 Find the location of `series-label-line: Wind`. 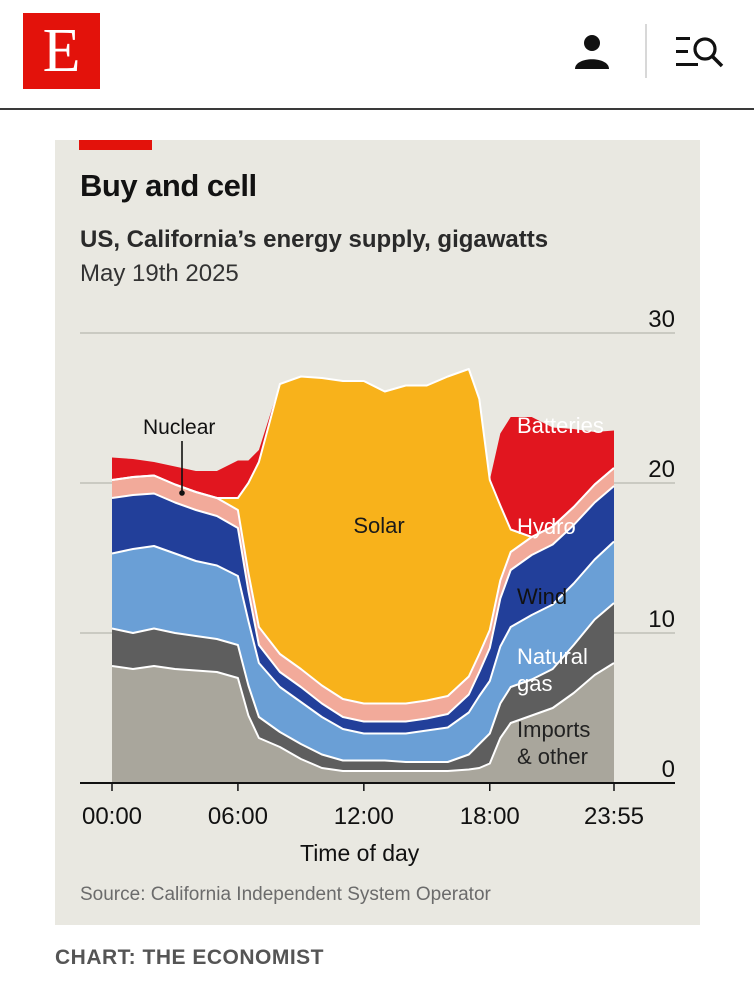

series-label-line: Wind is located at coordinates (542, 596).